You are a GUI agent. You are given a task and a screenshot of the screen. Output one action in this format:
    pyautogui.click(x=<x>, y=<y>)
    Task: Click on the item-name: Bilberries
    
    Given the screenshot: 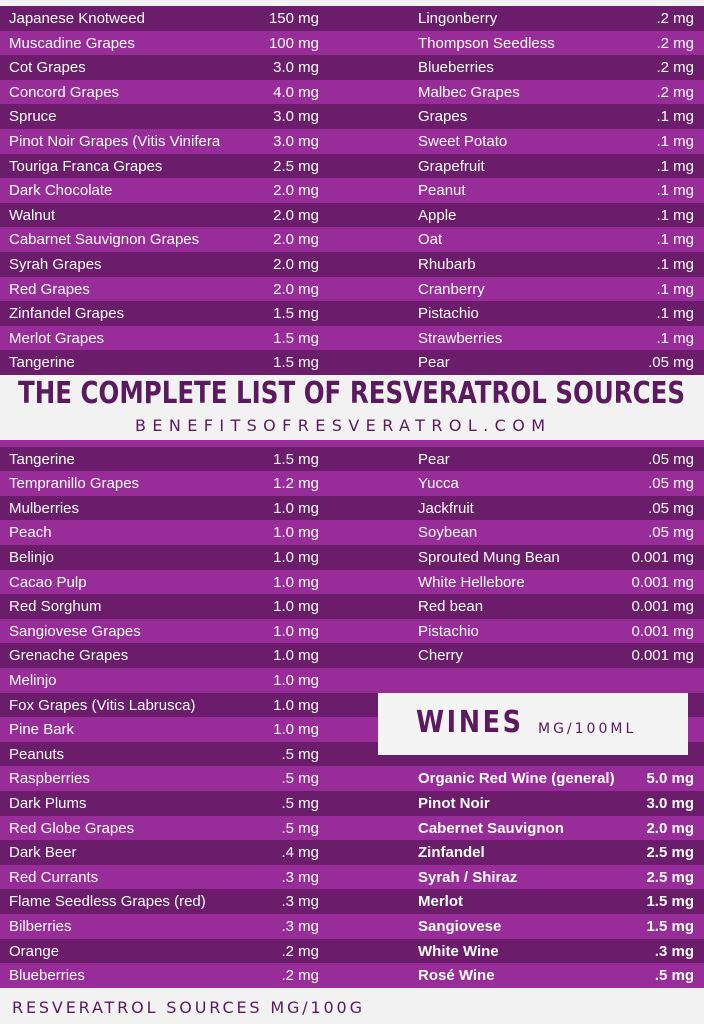 What is the action you would take?
    pyautogui.click(x=40, y=926)
    